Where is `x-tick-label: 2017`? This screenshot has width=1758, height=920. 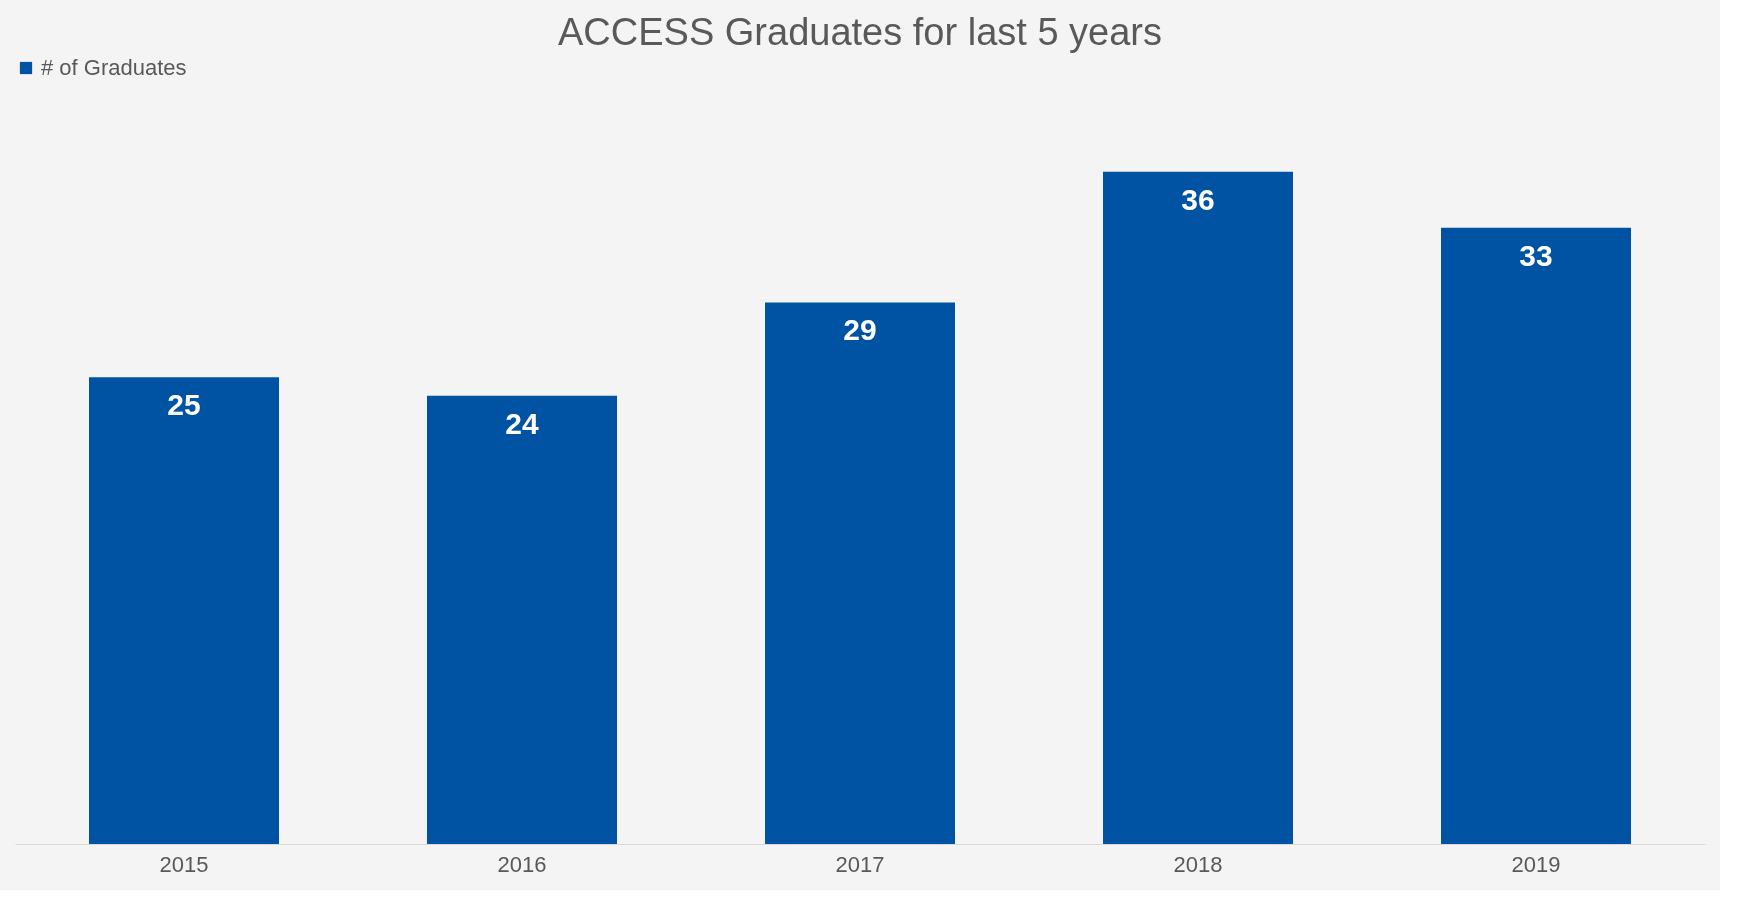
x-tick-label: 2017 is located at coordinates (860, 864).